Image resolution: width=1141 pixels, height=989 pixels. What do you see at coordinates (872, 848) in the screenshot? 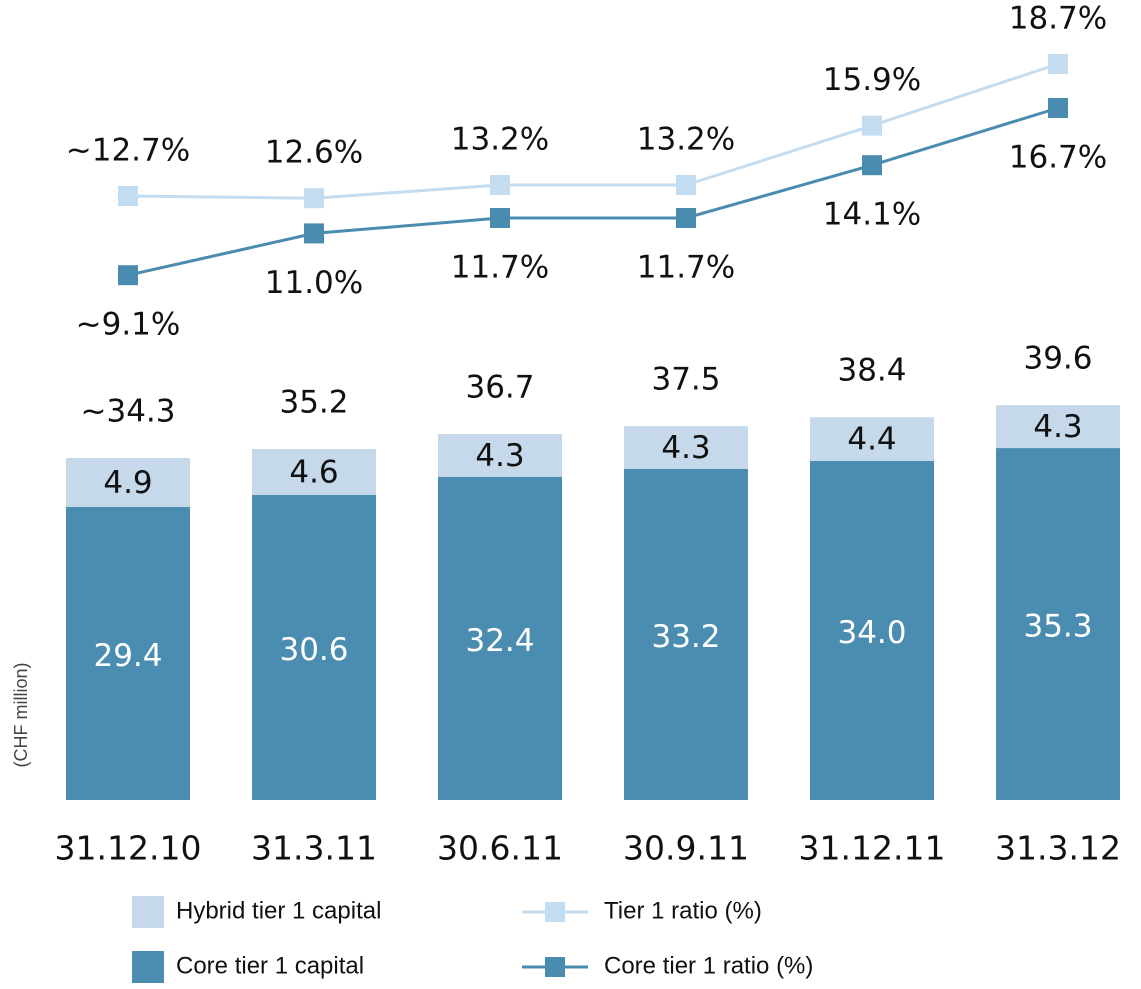
I see `x-tick-label: 31.12.11` at bounding box center [872, 848].